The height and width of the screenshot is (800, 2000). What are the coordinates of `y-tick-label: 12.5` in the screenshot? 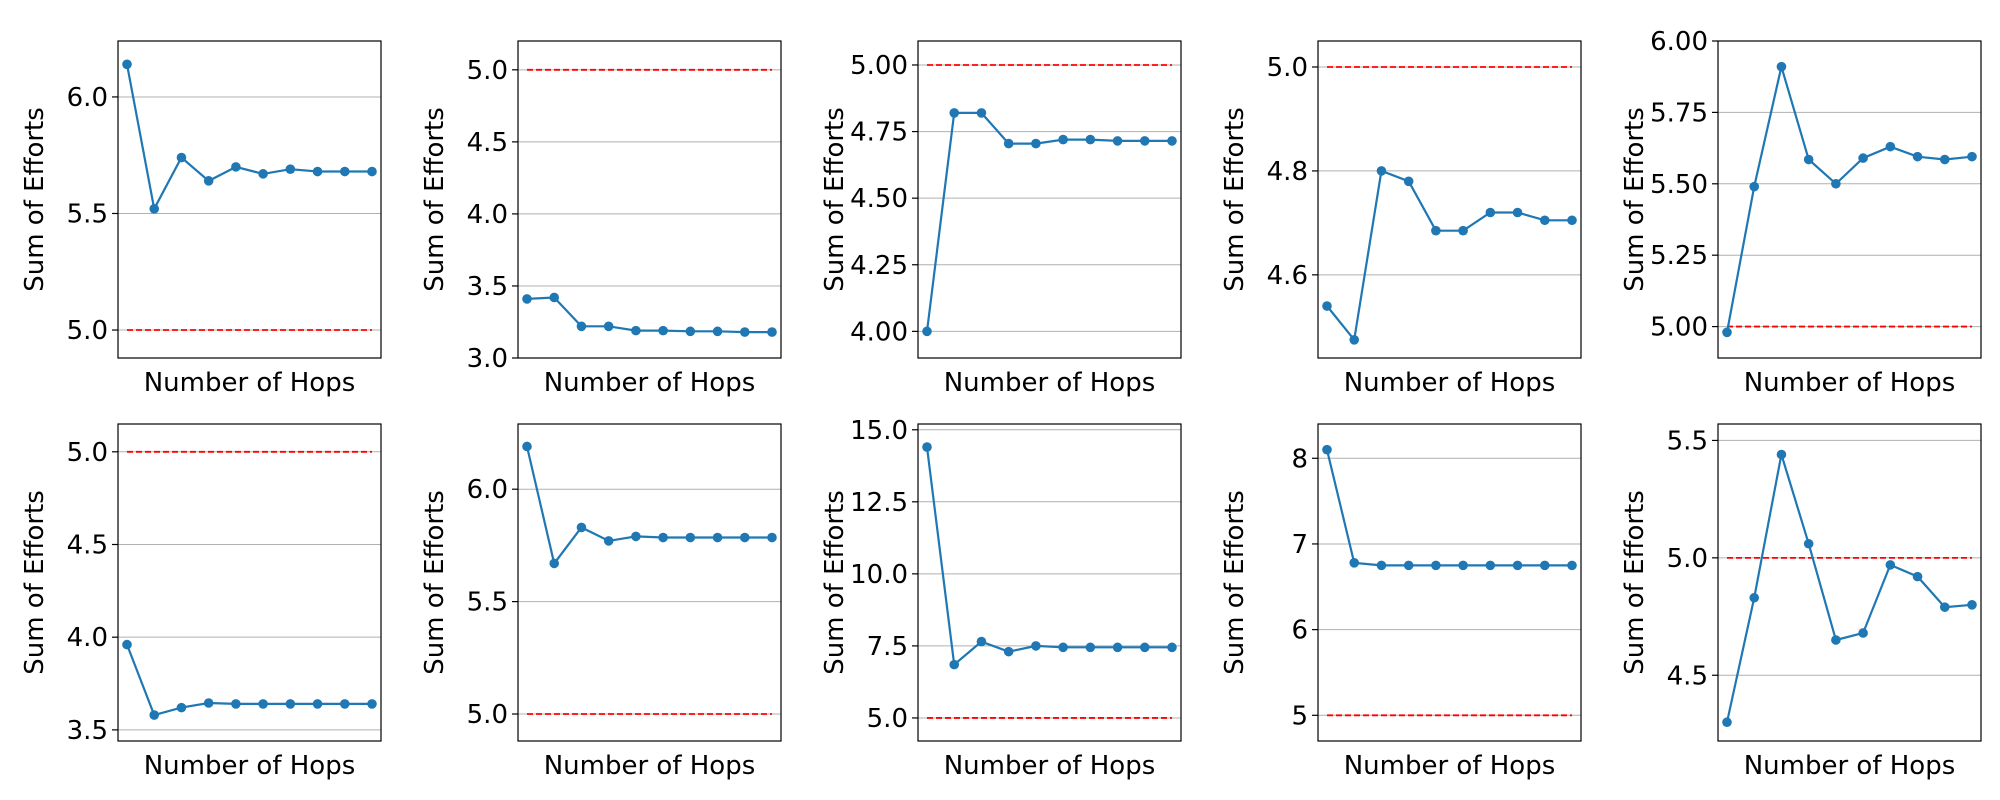 It's located at (879, 503).